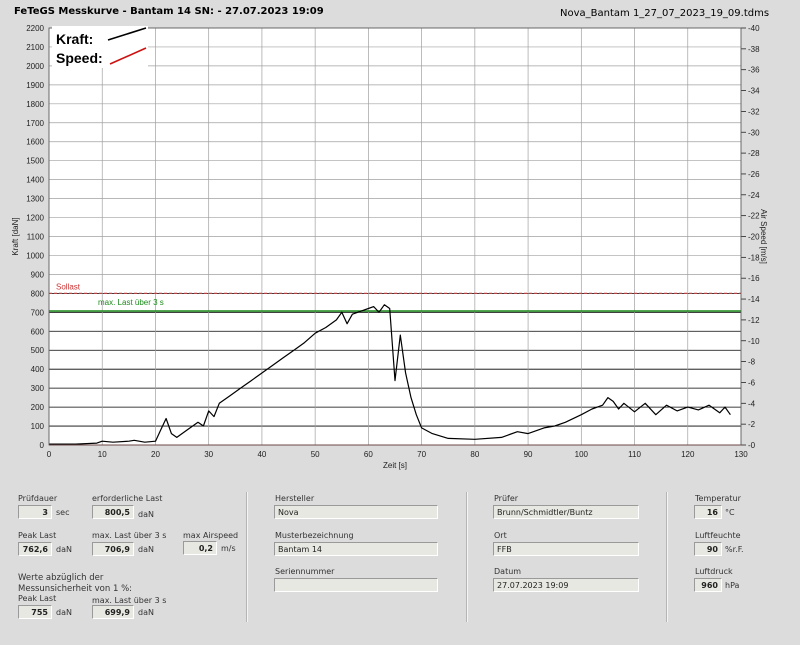  What do you see at coordinates (754, 91) in the screenshot?
I see `y2-tick-label: -34` at bounding box center [754, 91].